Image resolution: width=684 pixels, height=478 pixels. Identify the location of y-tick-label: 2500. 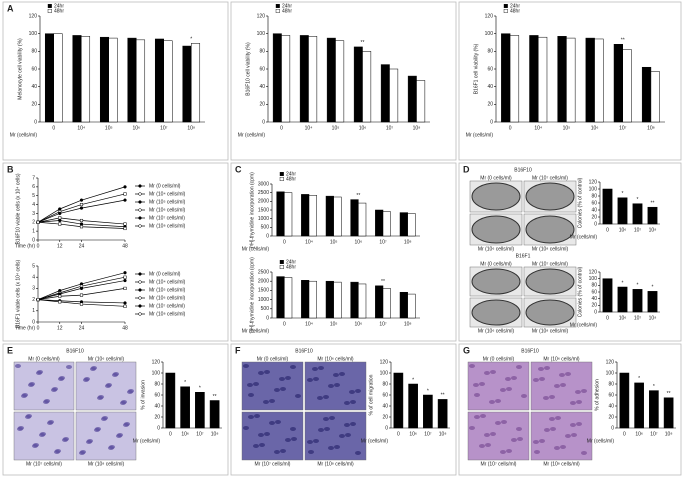
(263, 193).